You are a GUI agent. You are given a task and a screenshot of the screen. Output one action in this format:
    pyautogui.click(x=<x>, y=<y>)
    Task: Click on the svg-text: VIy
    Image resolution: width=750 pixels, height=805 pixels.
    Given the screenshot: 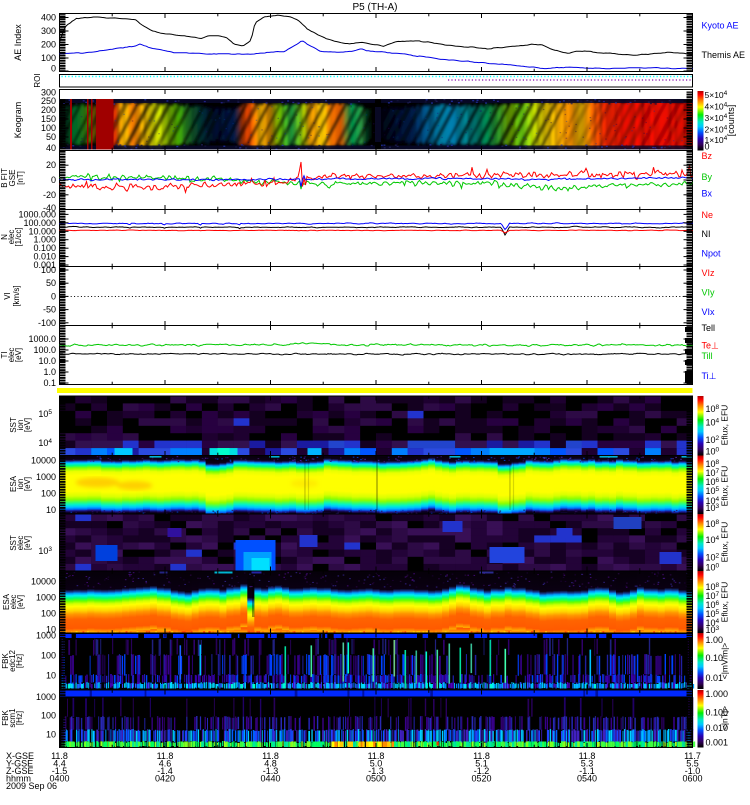 What is the action you would take?
    pyautogui.click(x=709, y=293)
    